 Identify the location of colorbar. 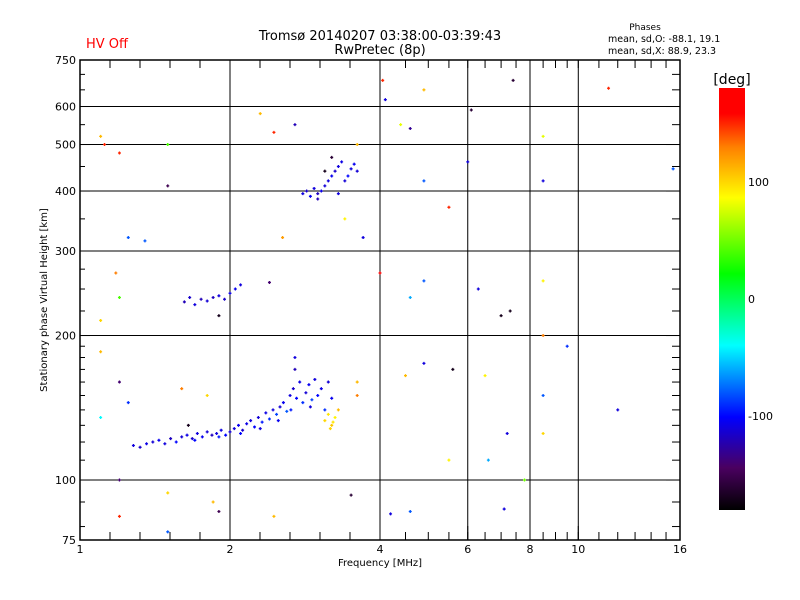
(732, 299).